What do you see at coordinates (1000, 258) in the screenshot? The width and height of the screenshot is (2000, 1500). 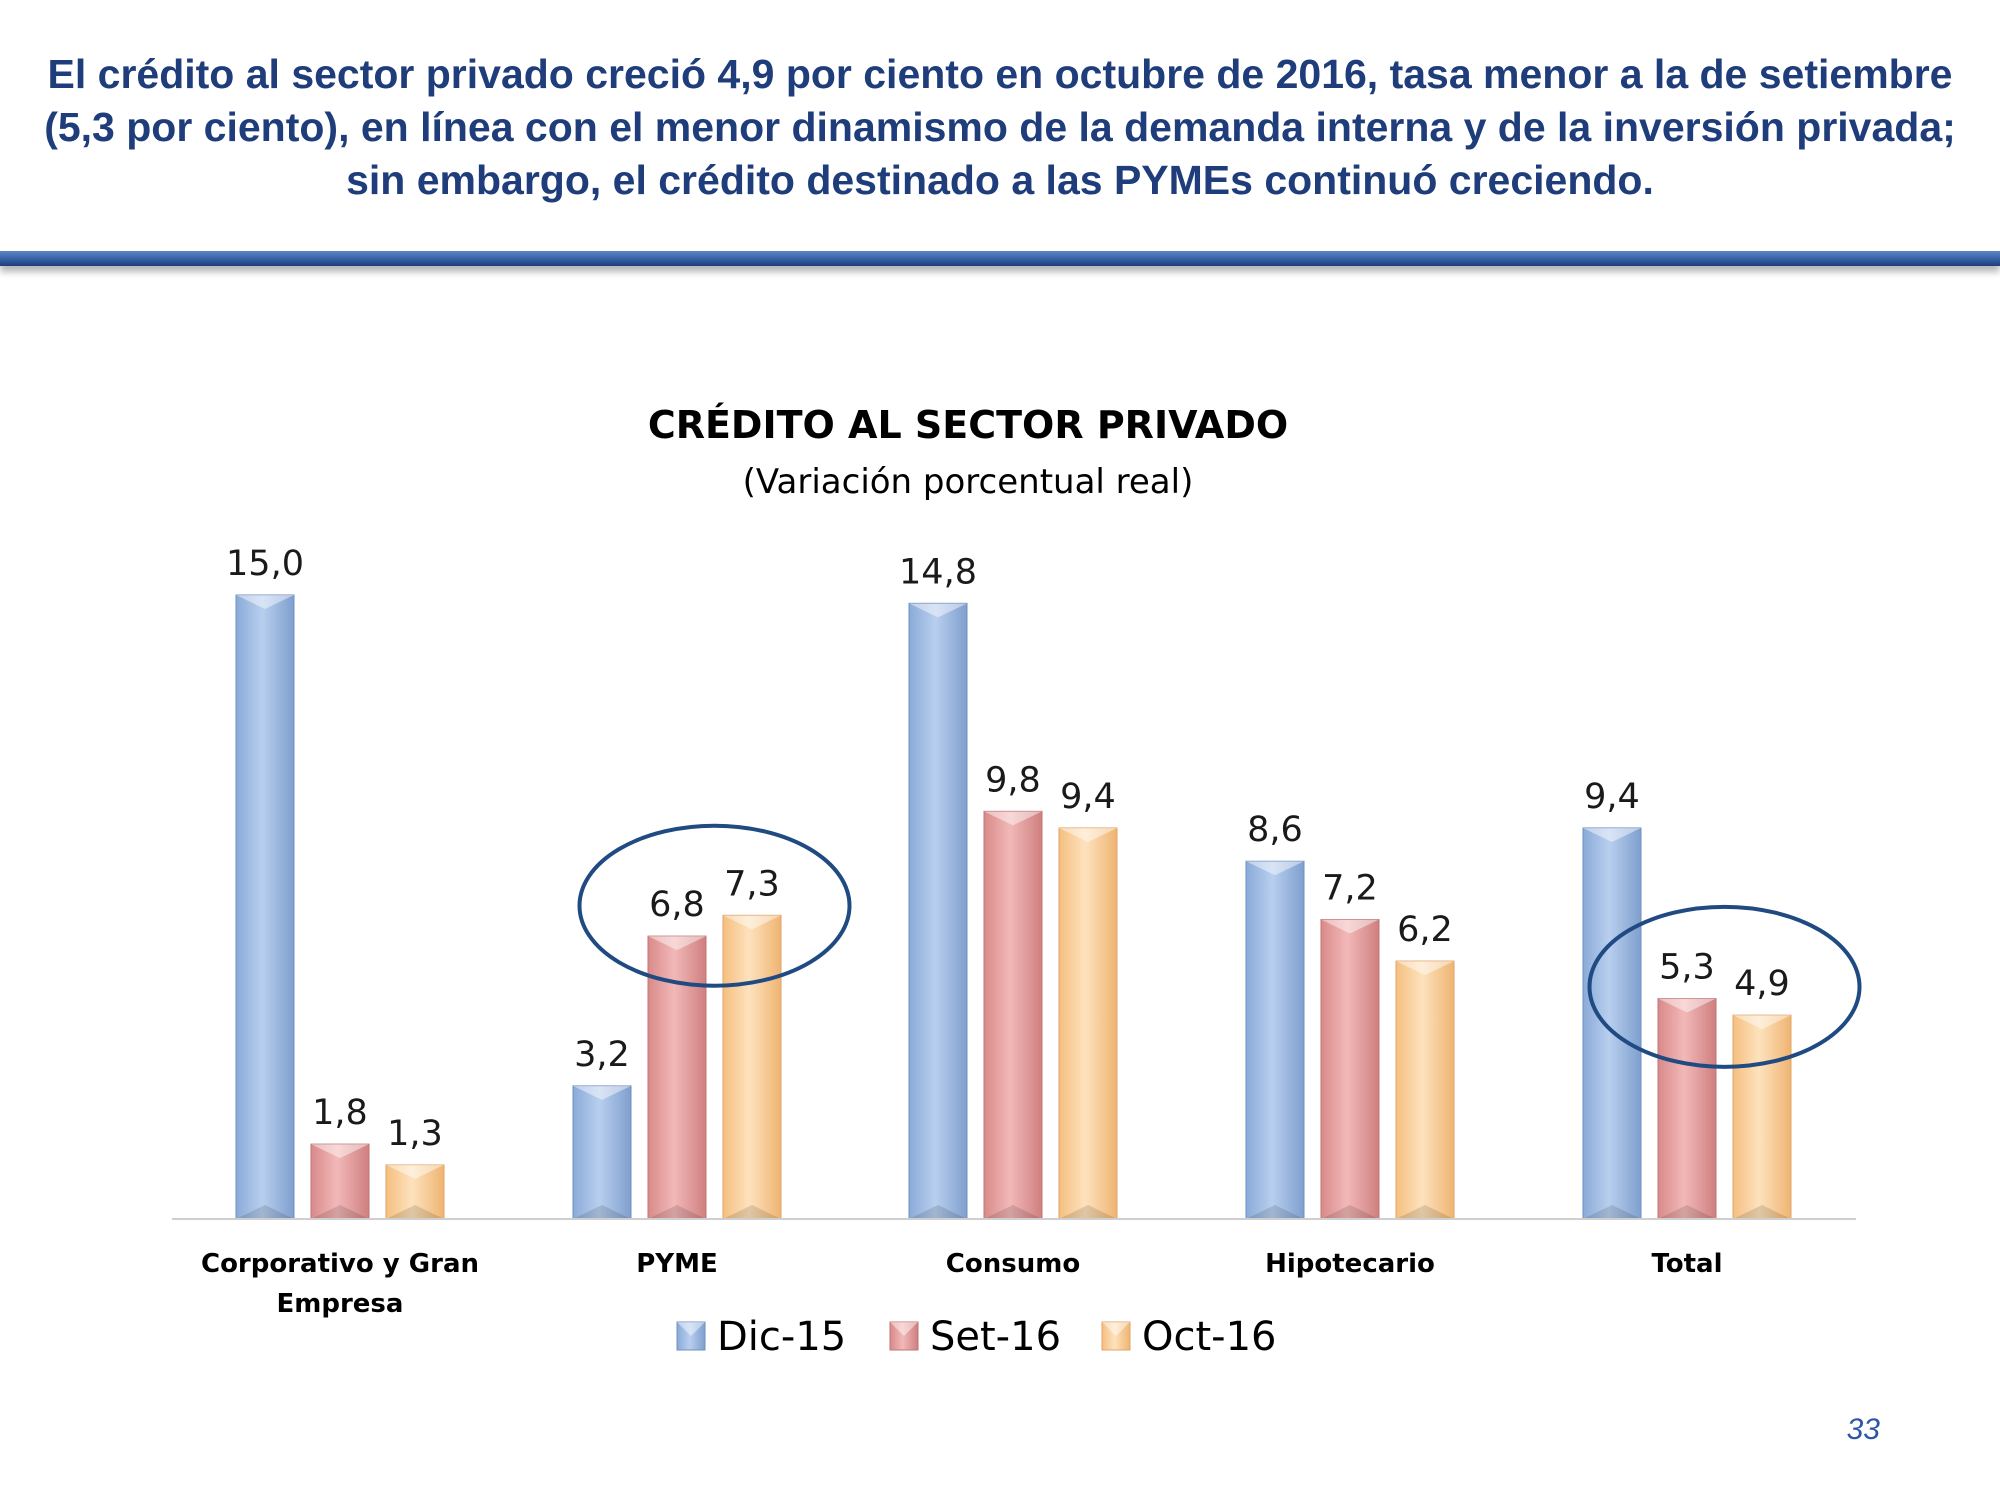 I see `header-rule` at bounding box center [1000, 258].